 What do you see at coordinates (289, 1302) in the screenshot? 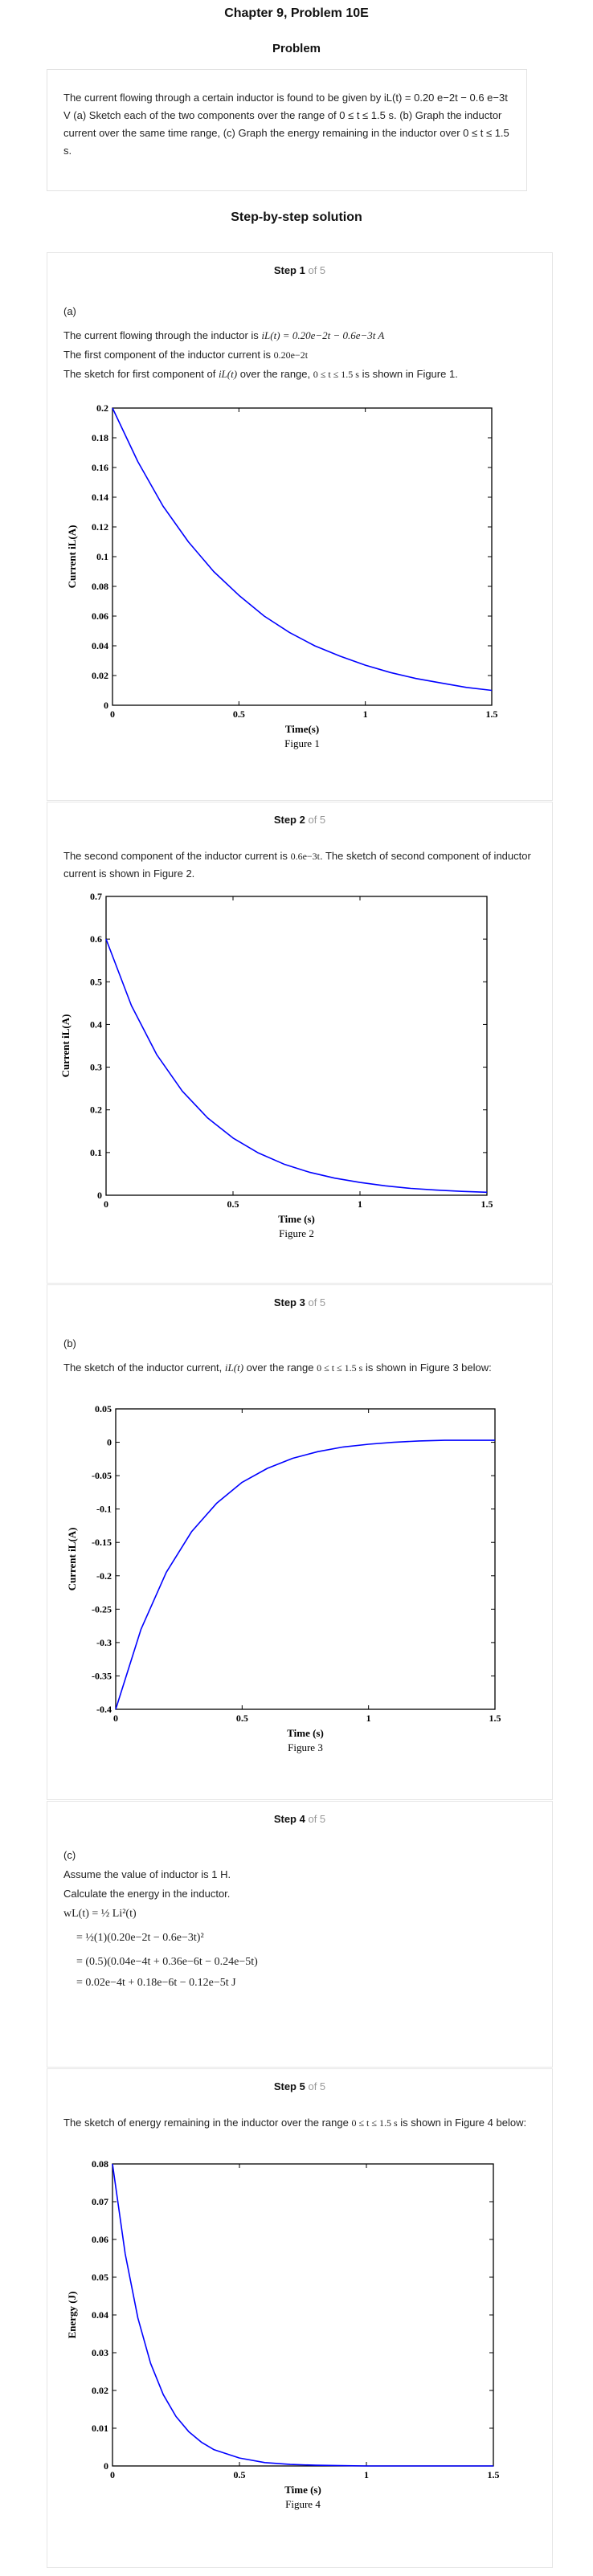
I see `step-number: Step 3` at bounding box center [289, 1302].